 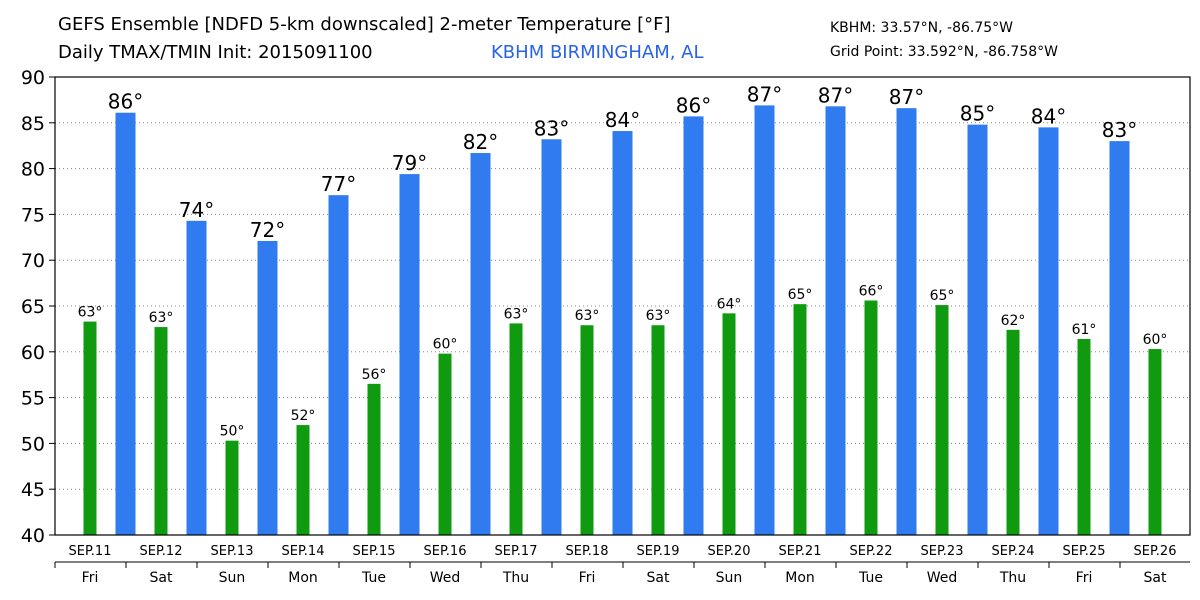 I want to click on tmax-data-label: 72°, so click(x=267, y=230).